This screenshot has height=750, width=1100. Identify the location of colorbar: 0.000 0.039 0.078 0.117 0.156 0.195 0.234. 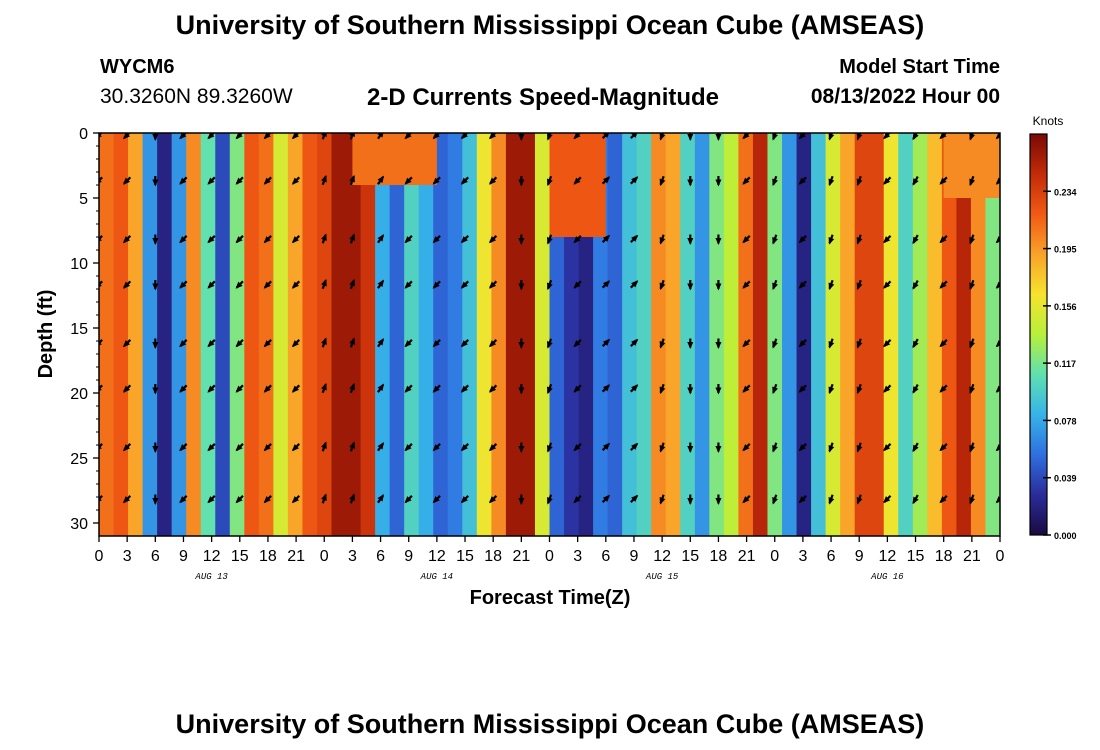
(1053, 337).